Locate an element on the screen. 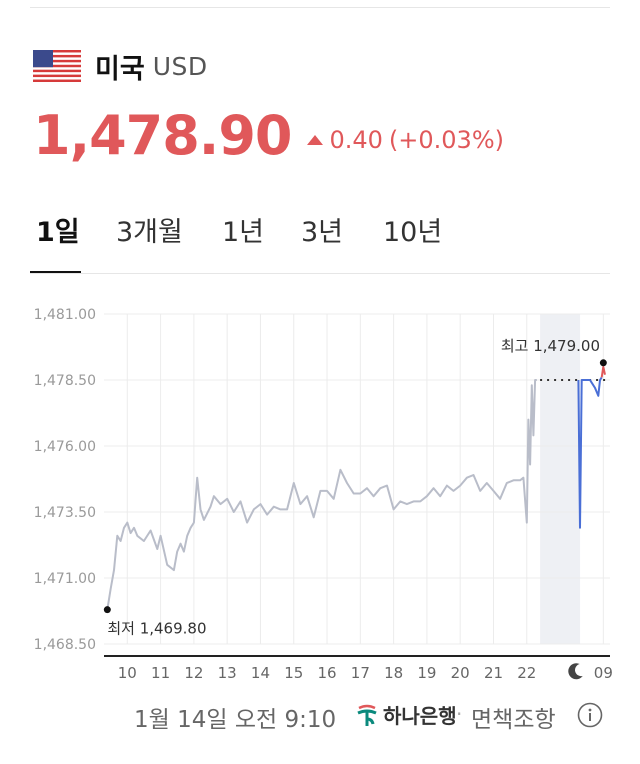 This screenshot has width=640, height=764. info-circle-icon is located at coordinates (590, 715).